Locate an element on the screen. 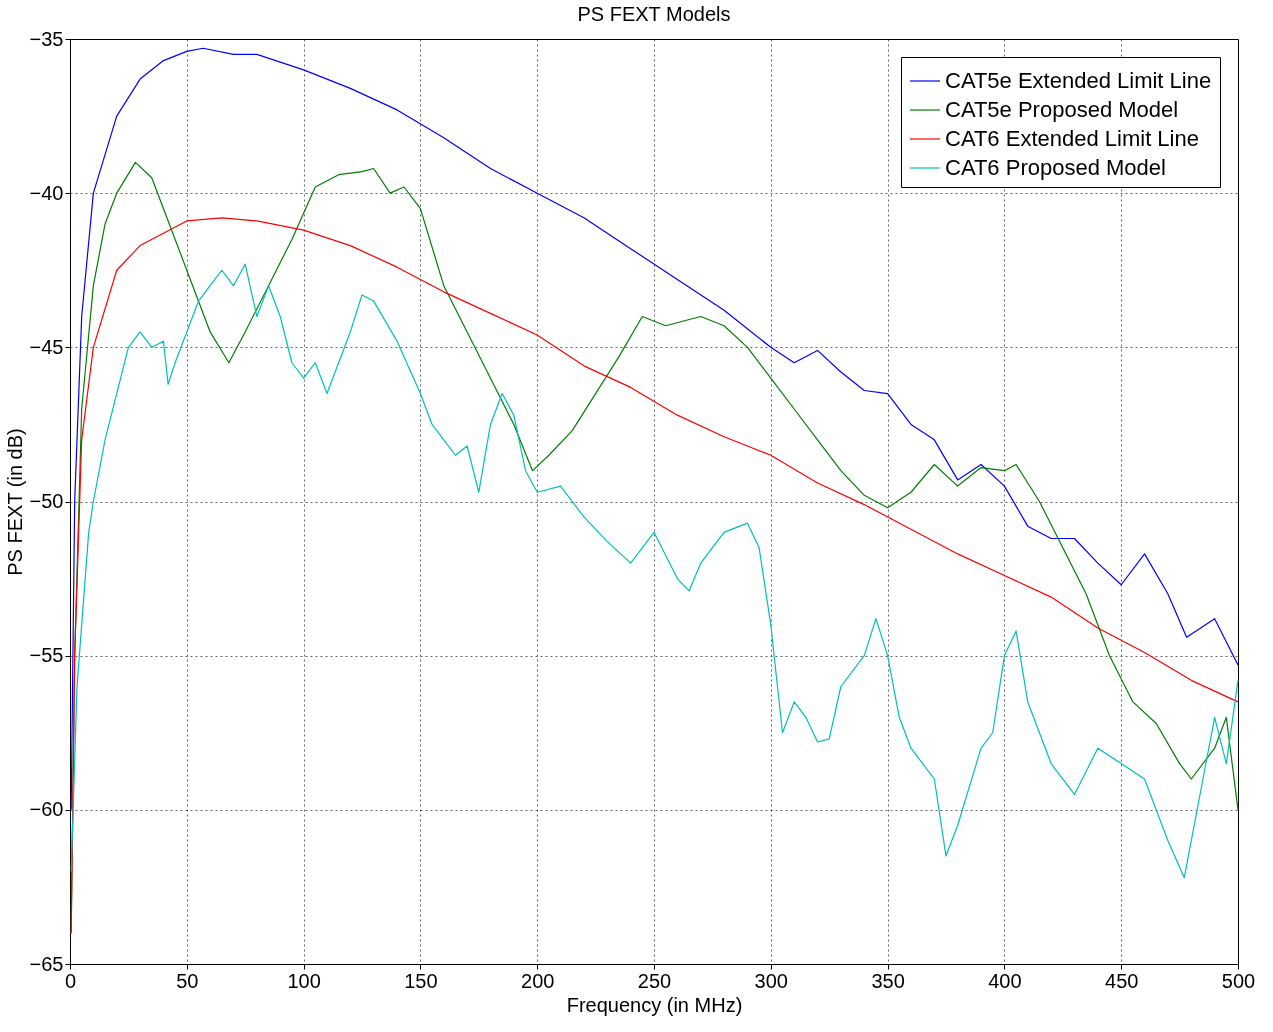 This screenshot has height=1032, width=1273. legend-label: CAT6 Proposed Model is located at coordinates (1055, 167).